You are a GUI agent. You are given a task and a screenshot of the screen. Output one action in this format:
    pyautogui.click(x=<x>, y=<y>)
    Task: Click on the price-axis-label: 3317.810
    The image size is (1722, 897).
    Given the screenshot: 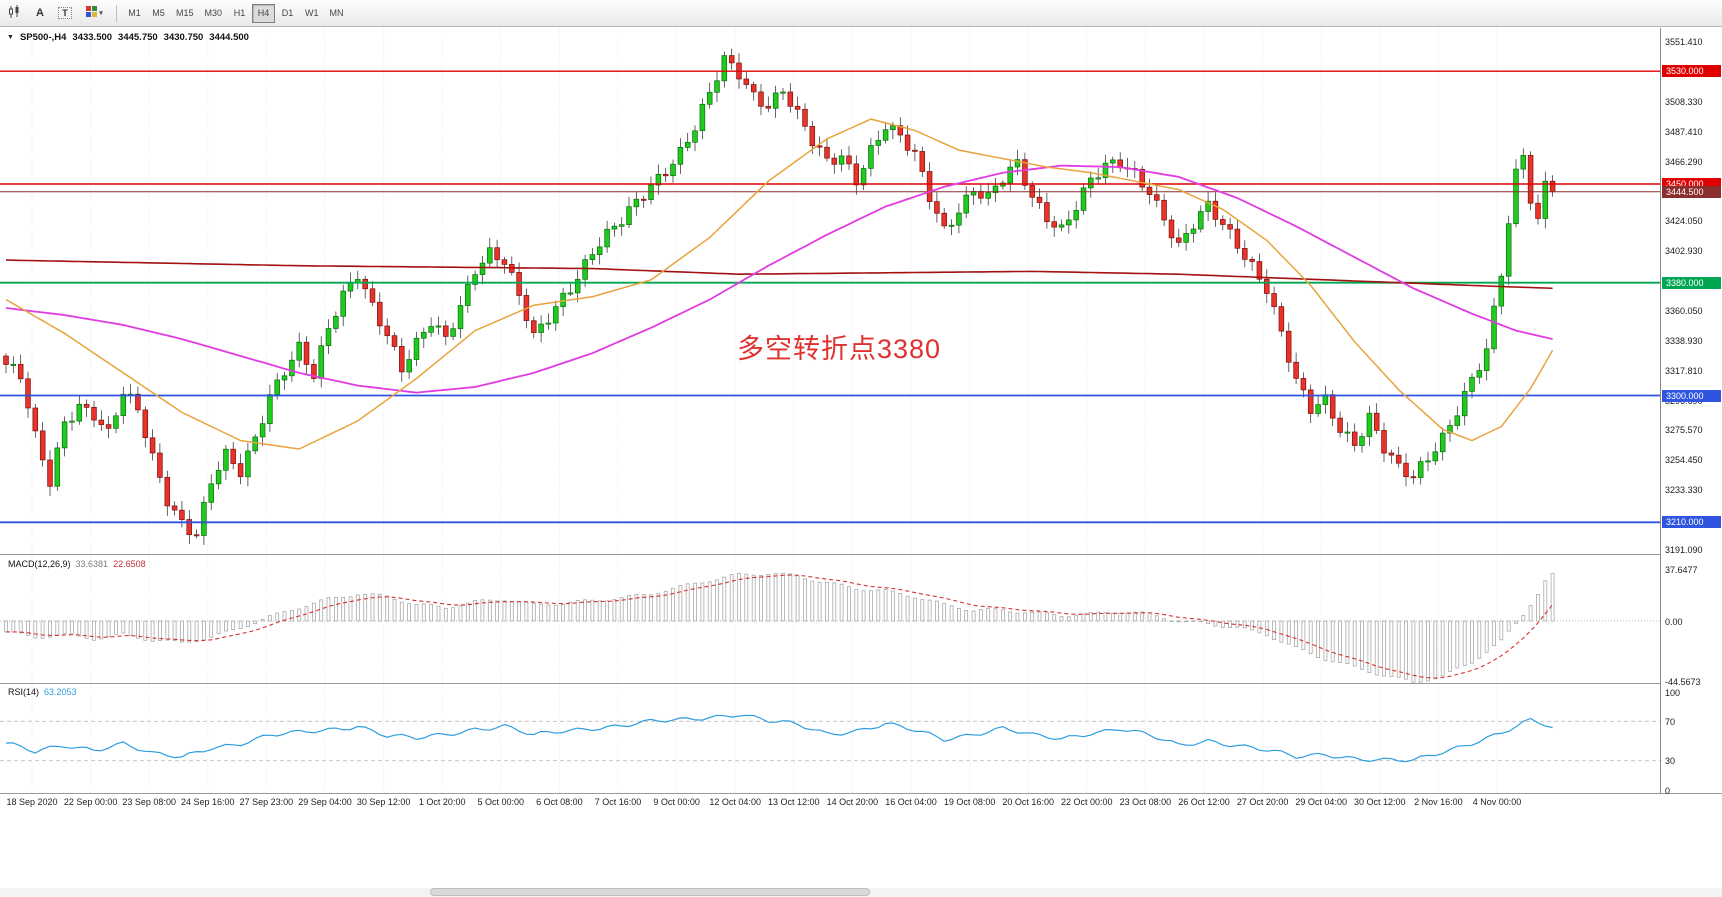 What is the action you would take?
    pyautogui.click(x=1684, y=370)
    